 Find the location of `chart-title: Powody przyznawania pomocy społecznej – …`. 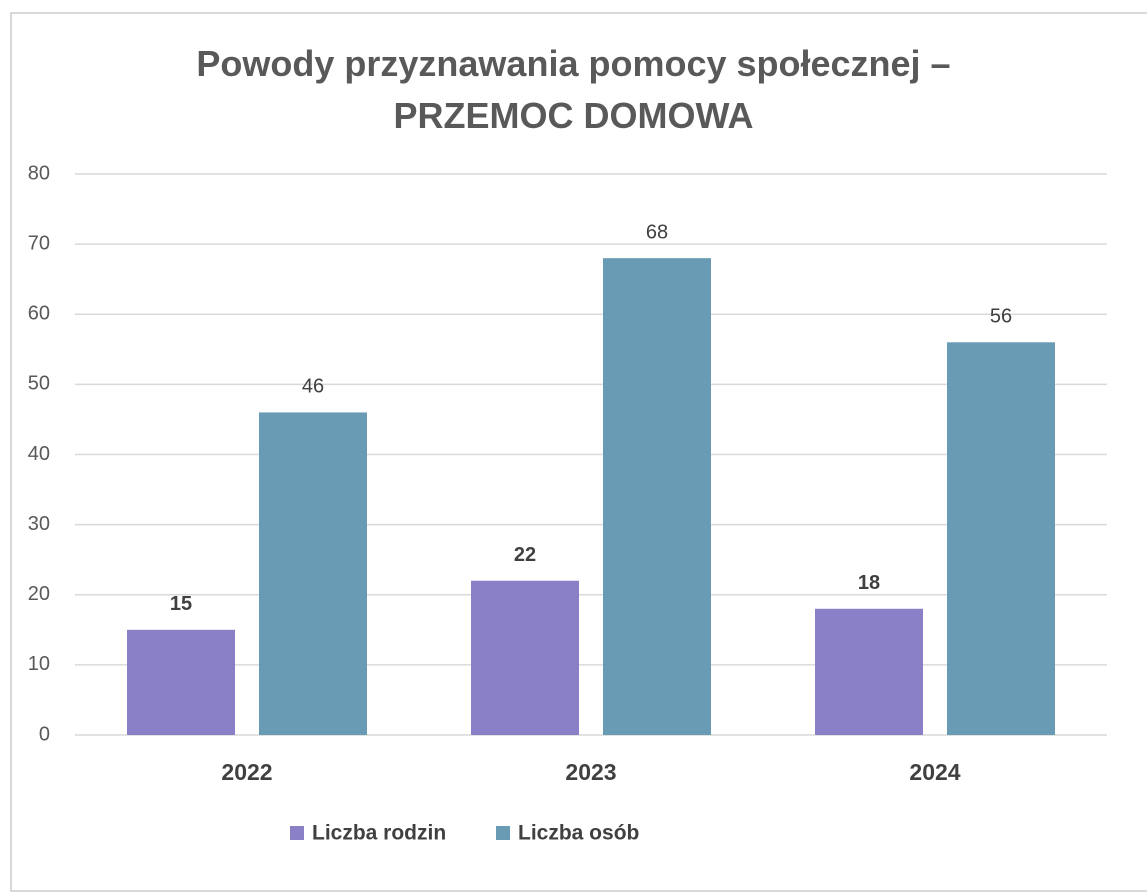

chart-title: Powody przyznawania pomocy społecznej – … is located at coordinates (573, 89).